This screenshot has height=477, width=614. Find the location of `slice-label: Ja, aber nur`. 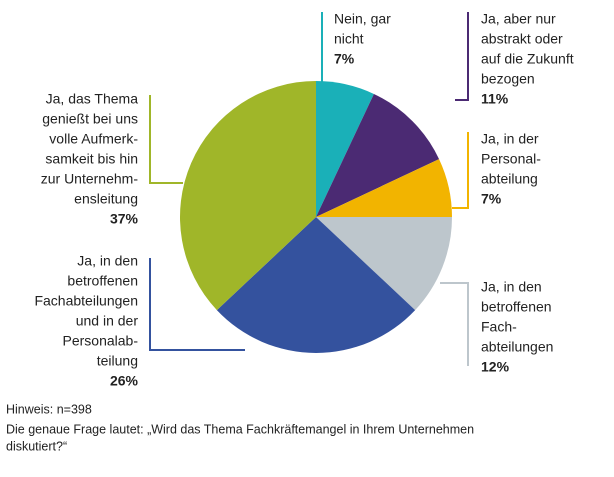

slice-label: Ja, aber nur is located at coordinates (518, 19).